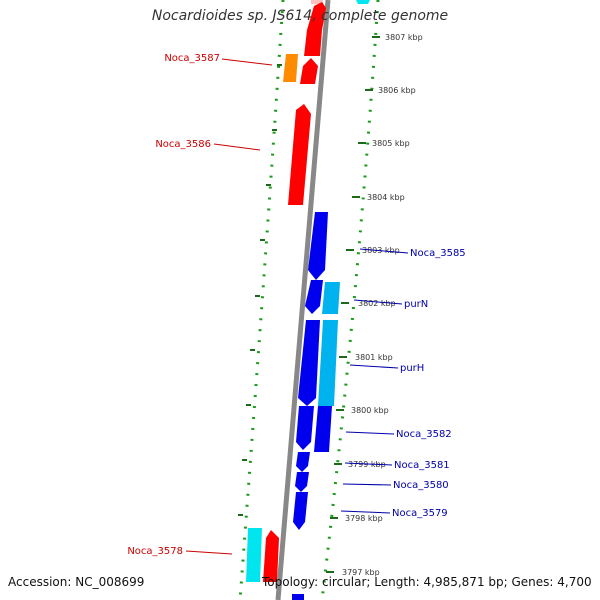  What do you see at coordinates (374, 357) in the screenshot?
I see `tick-label: 3801 kbp` at bounding box center [374, 357].